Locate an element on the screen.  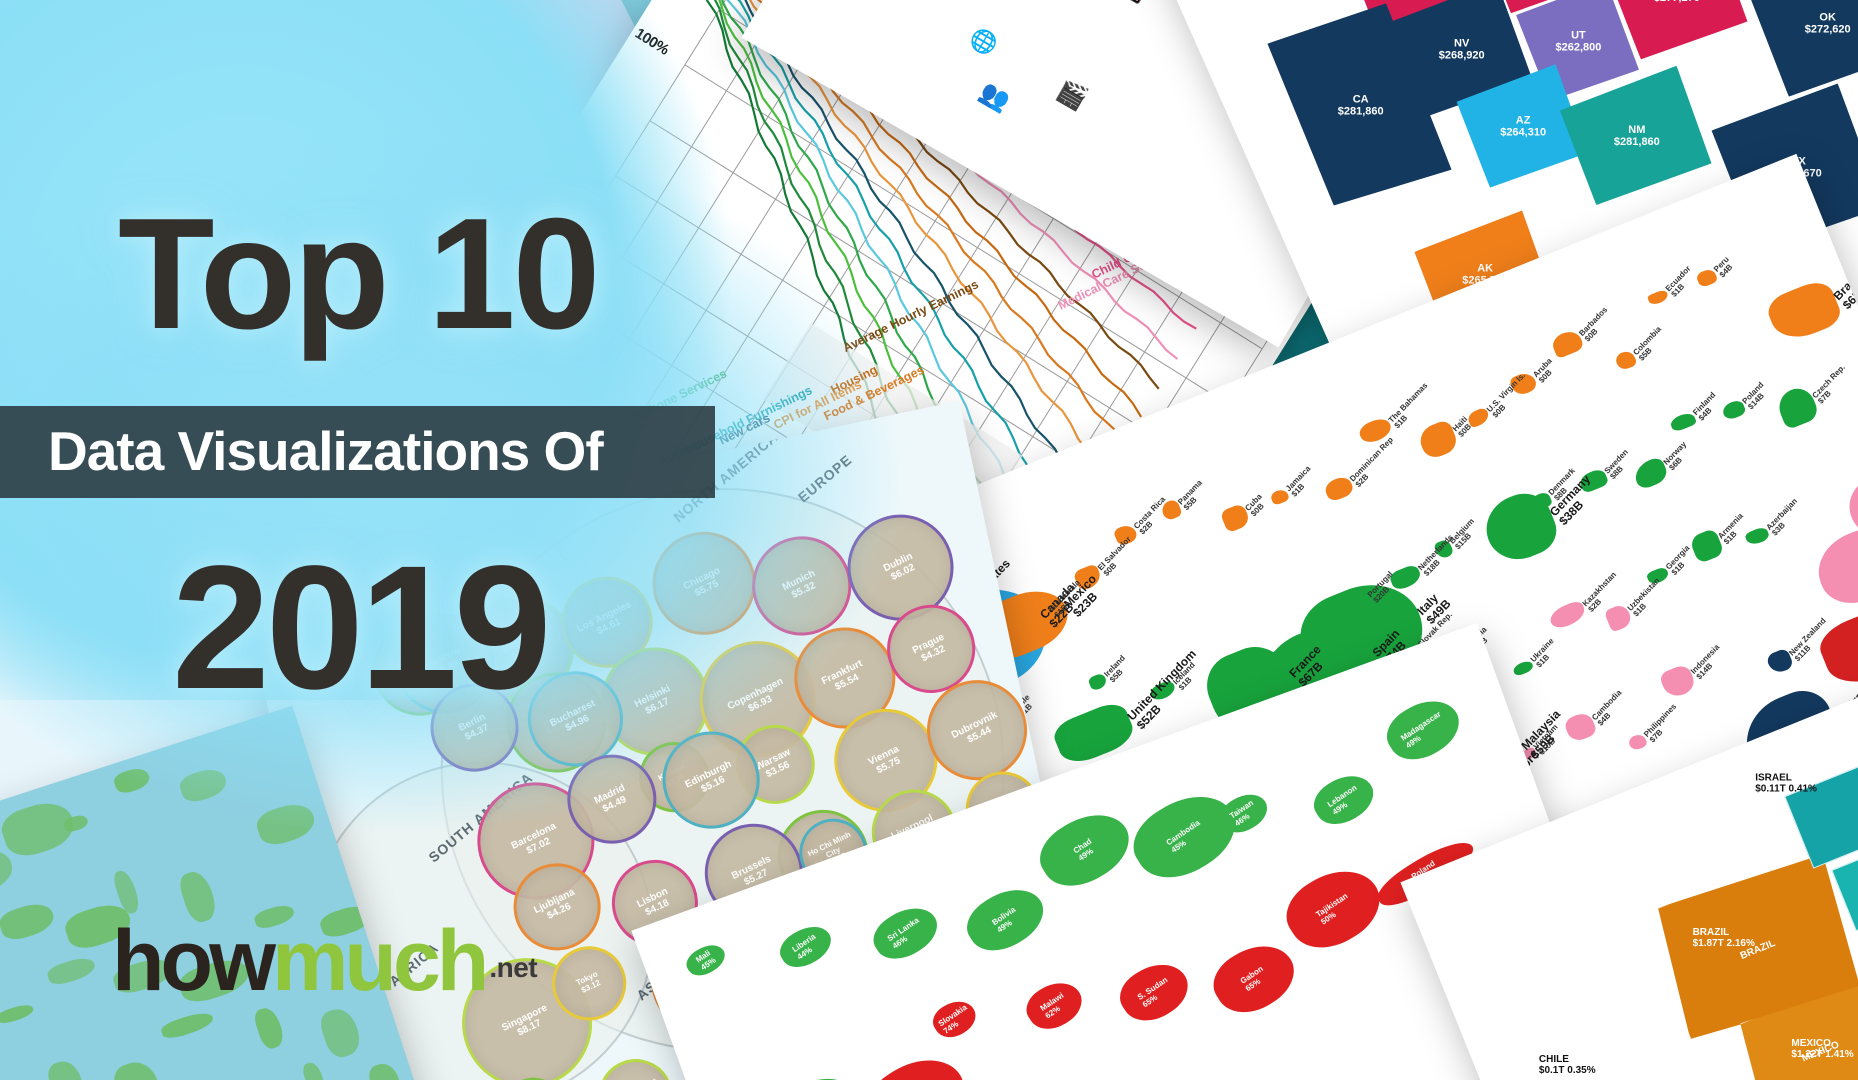
cartogram-region: Slovakia 74% is located at coordinates (954, 1019).